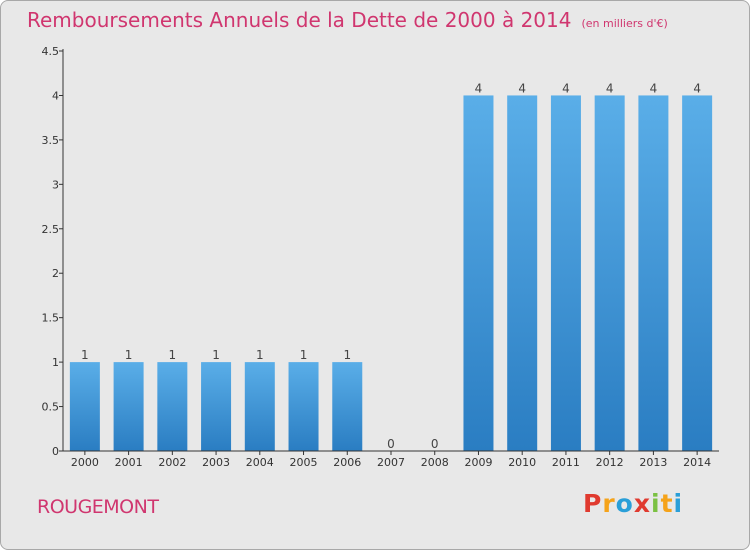  Describe the element at coordinates (55, 95) in the screenshot. I see `y-tick-label: 4` at that location.